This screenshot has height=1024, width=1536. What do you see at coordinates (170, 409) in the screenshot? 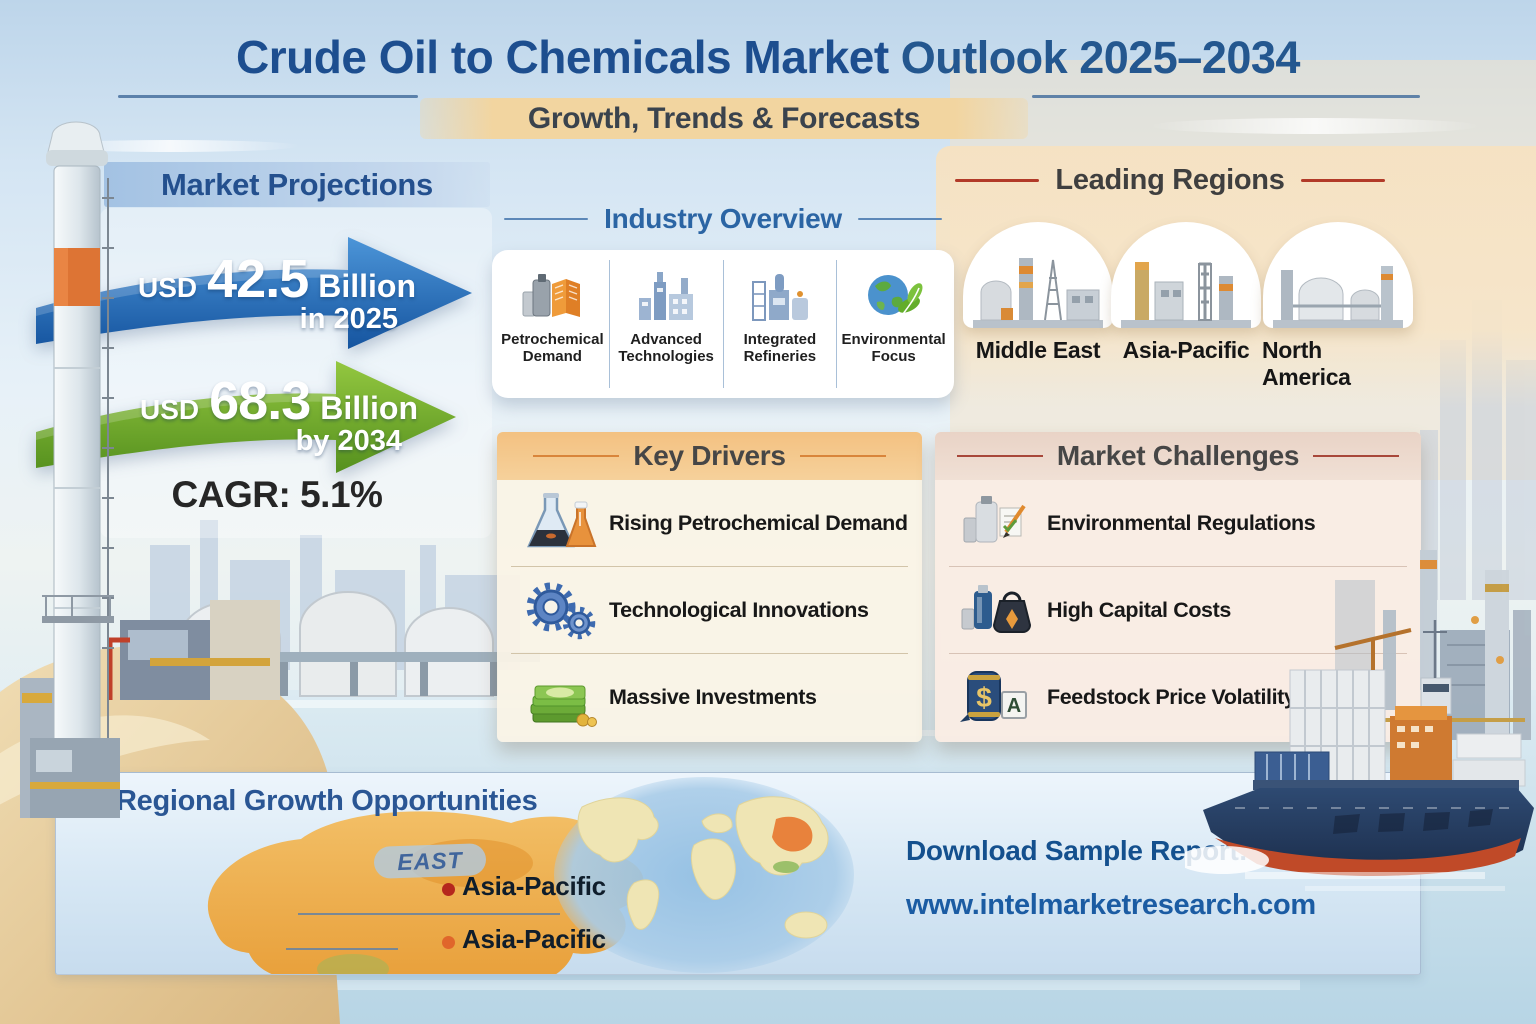
I see `currency-2034: USD` at bounding box center [170, 409].